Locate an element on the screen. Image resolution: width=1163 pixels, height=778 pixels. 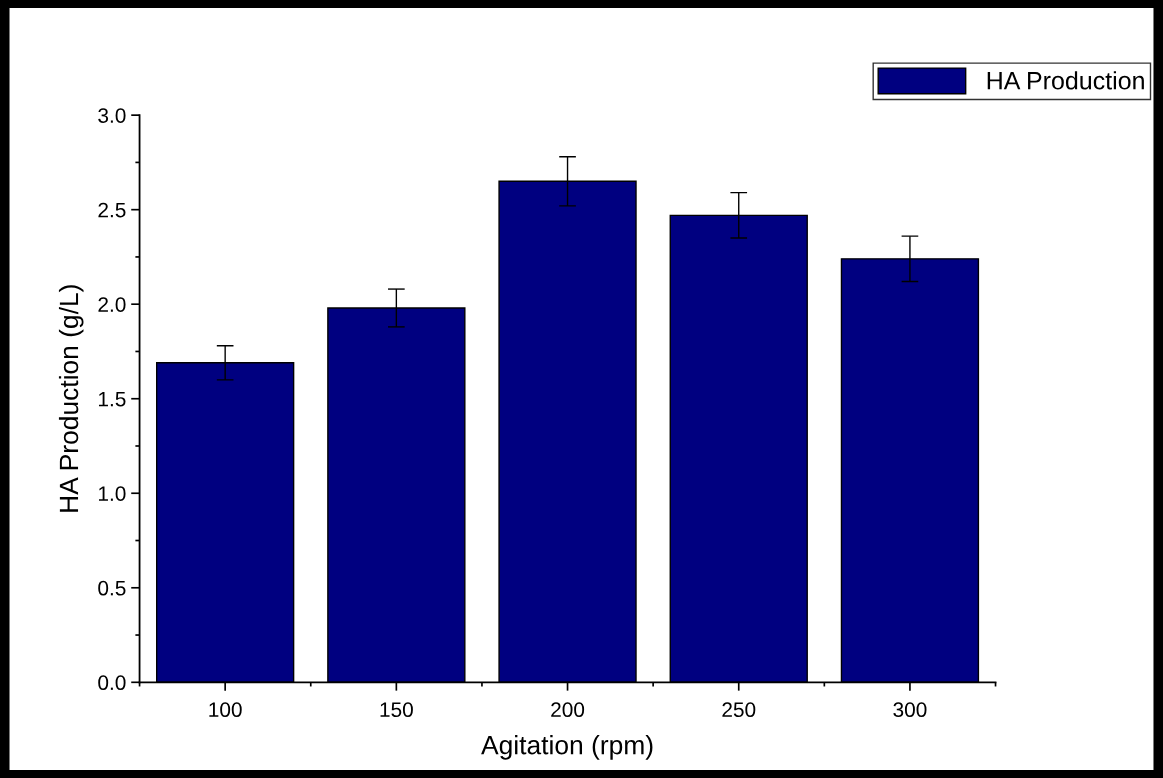
x-tick-label: 100 is located at coordinates (225, 710).